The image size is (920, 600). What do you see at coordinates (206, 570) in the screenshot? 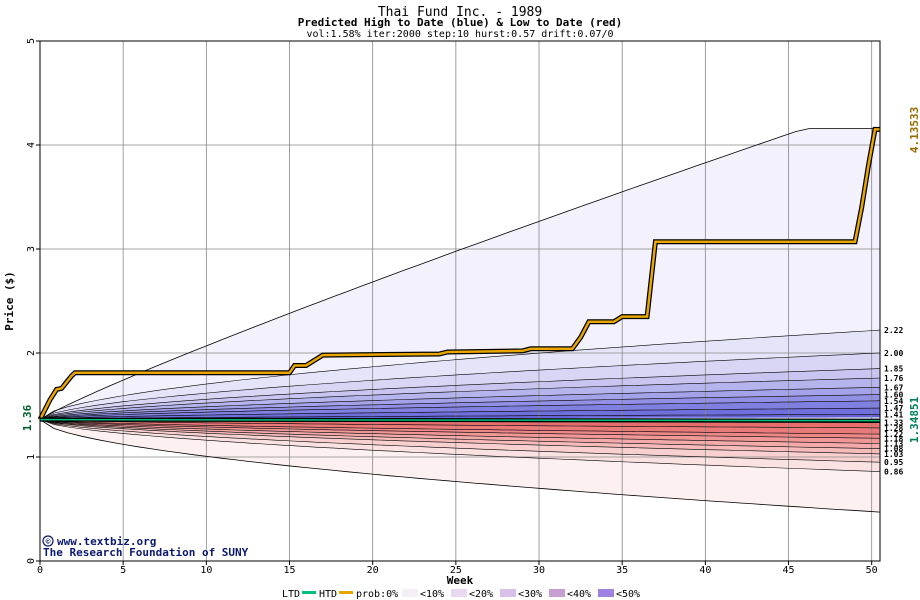
I see `x-tick-label-2: 10` at bounding box center [206, 570].